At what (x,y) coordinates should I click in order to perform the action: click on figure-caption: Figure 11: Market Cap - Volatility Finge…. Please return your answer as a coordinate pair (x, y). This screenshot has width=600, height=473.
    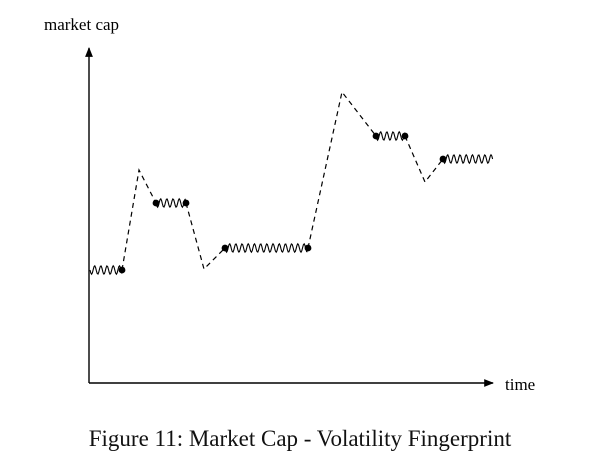
    Looking at the image, I should click on (300, 438).